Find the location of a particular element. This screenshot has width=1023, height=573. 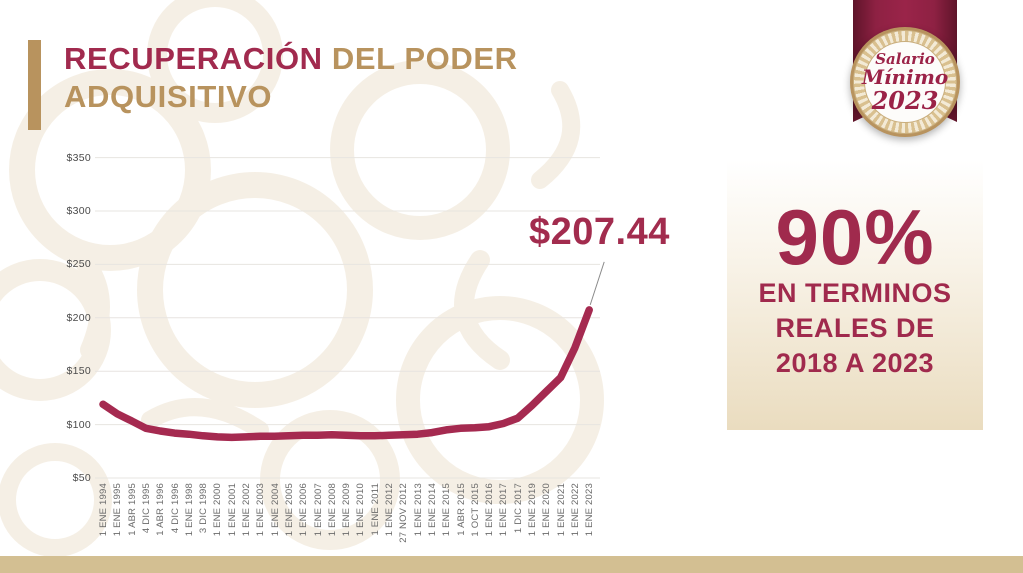

x-axis-tick-label: 1 ABR 1996 is located at coordinates (161, 509).